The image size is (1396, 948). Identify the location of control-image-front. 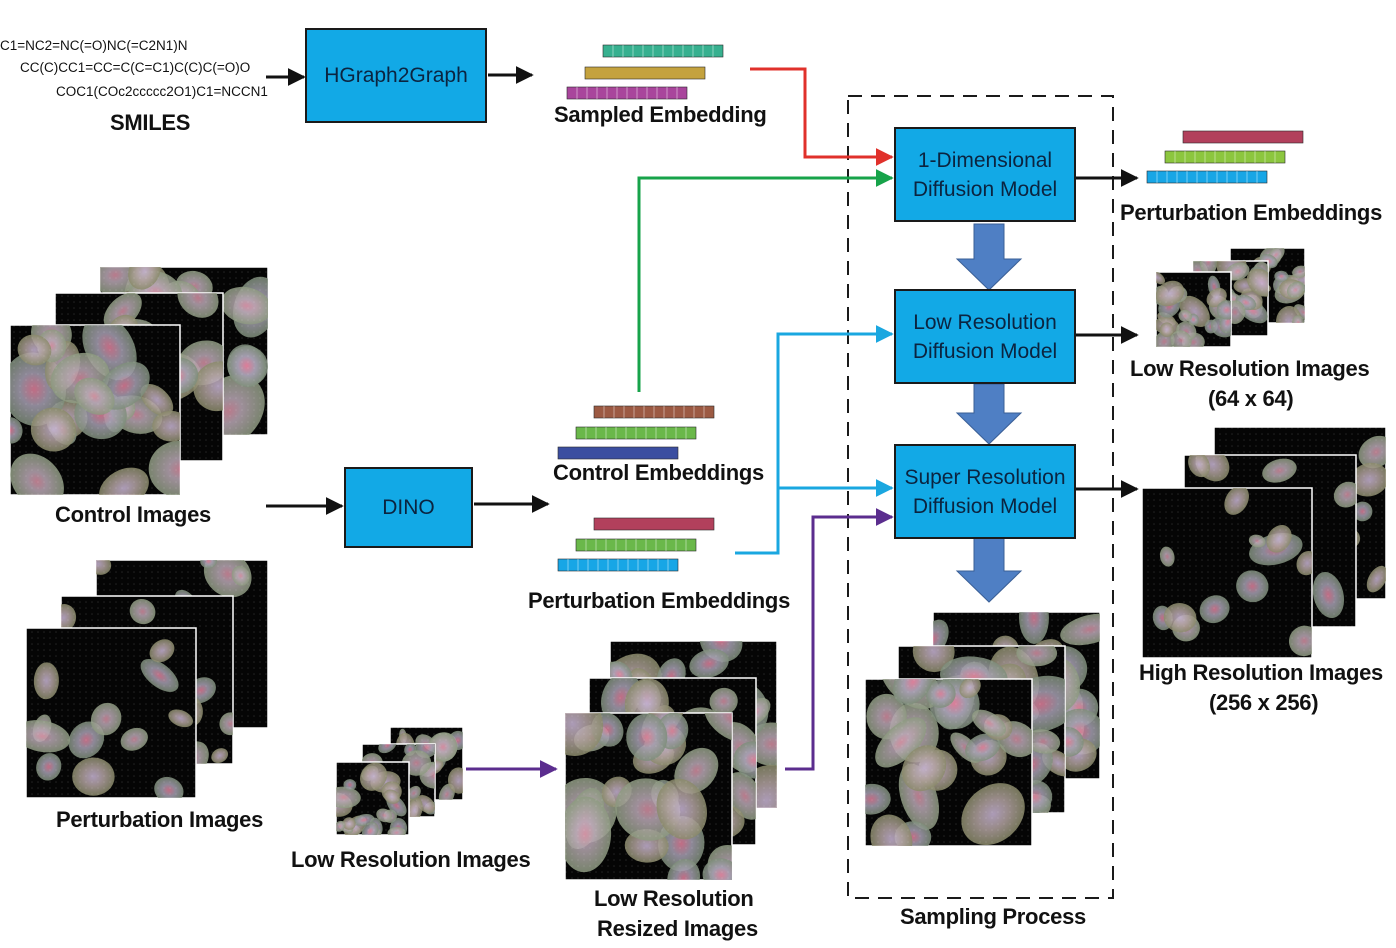
(95, 410).